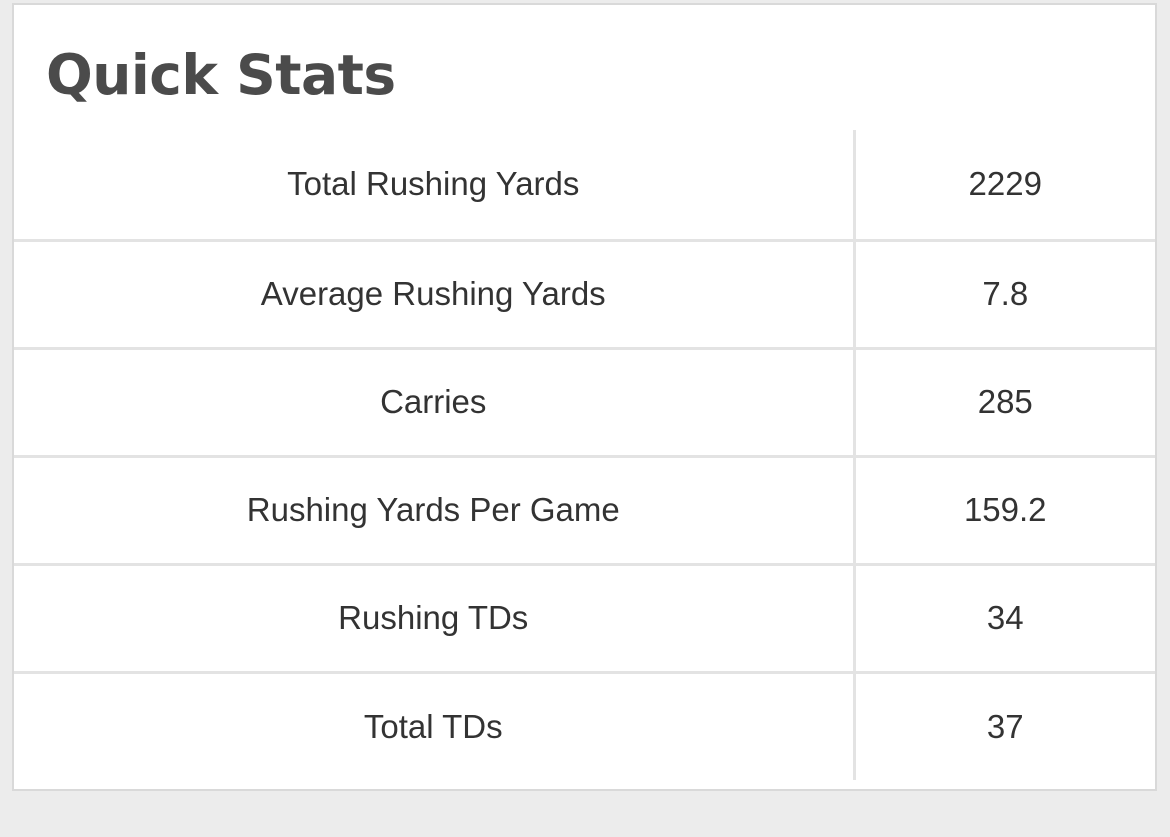  What do you see at coordinates (1004, 617) in the screenshot?
I see `stat-value: 34` at bounding box center [1004, 617].